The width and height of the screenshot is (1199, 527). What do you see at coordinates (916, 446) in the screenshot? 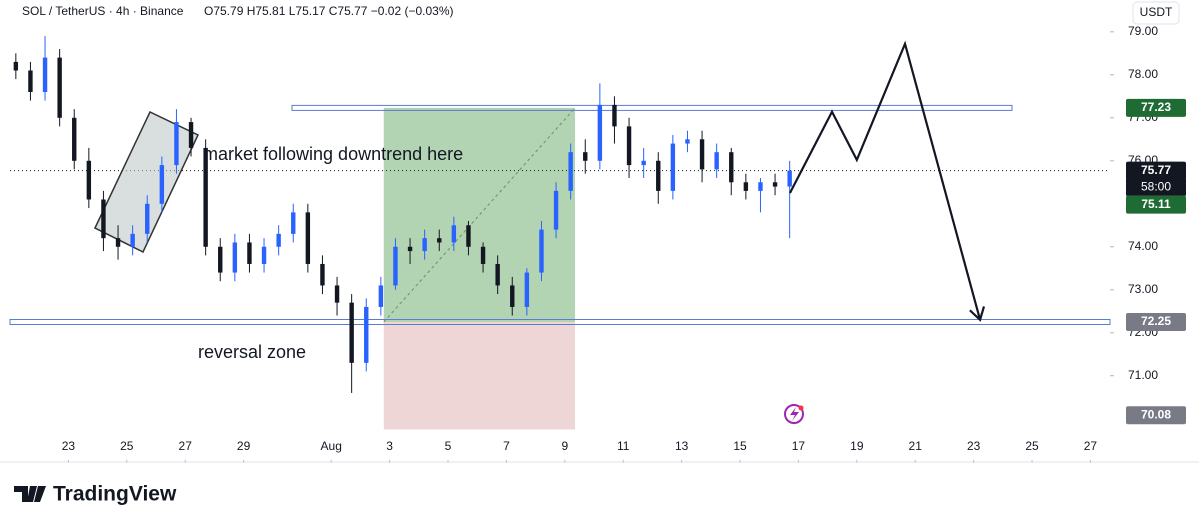
I see `x-tick-label: 21` at bounding box center [916, 446].